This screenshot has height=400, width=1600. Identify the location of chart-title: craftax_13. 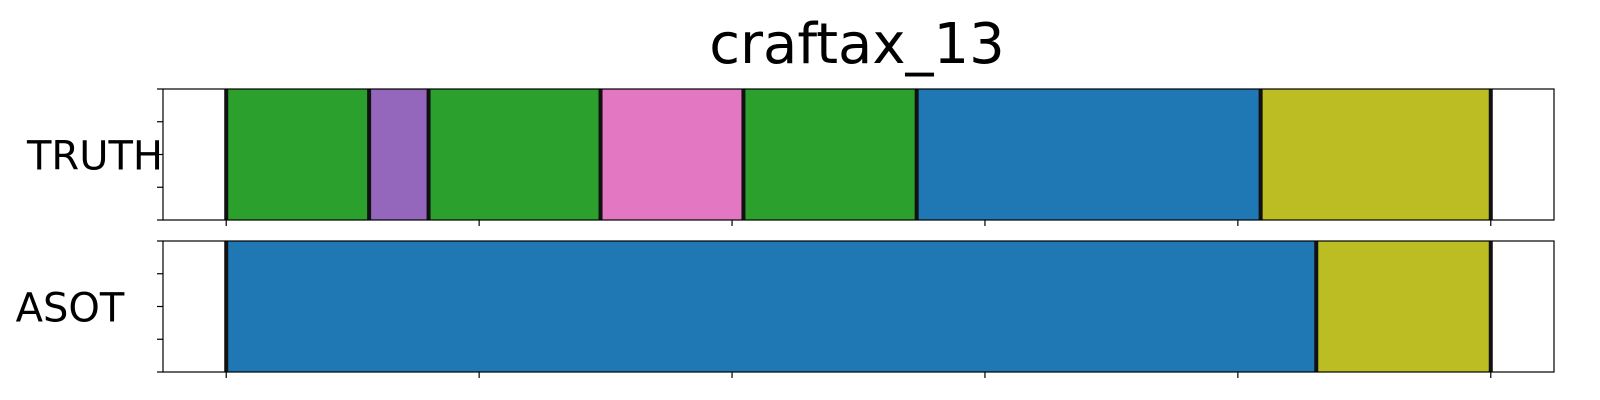
(857, 44).